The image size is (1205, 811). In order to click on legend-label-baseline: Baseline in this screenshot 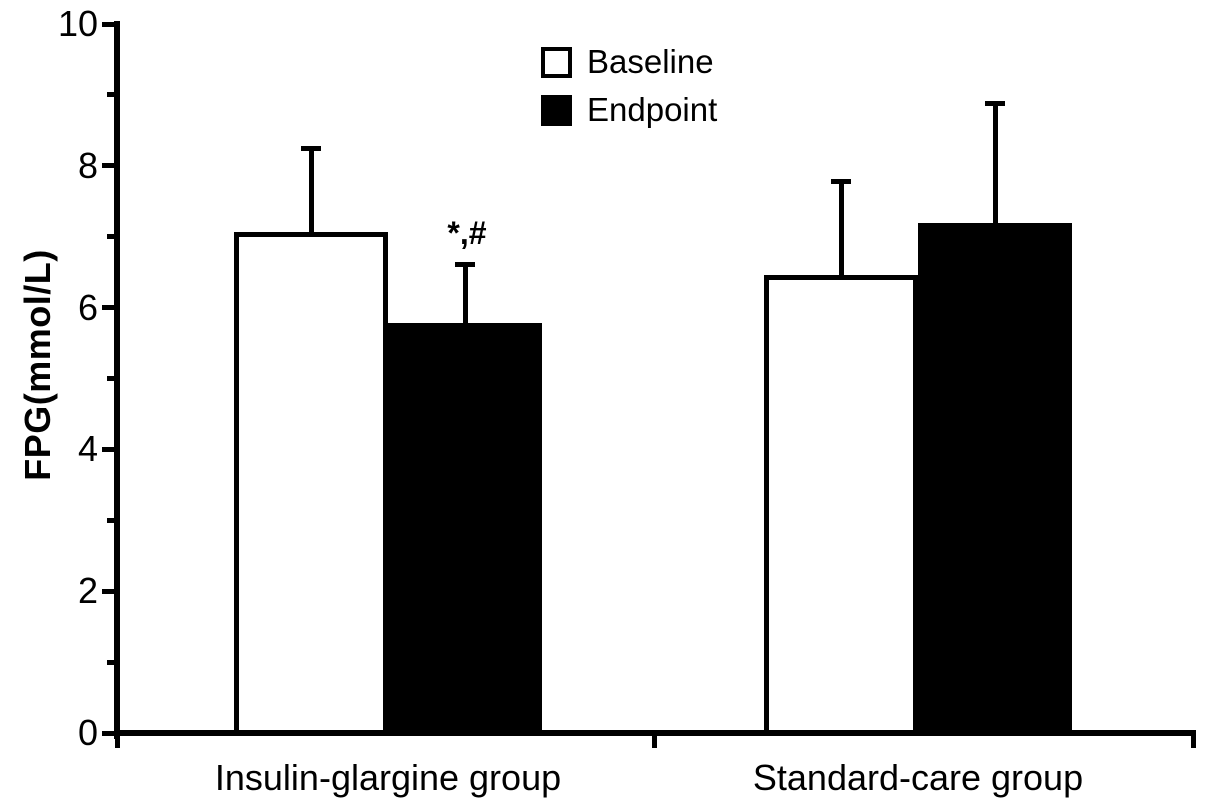, I will do `click(650, 61)`.